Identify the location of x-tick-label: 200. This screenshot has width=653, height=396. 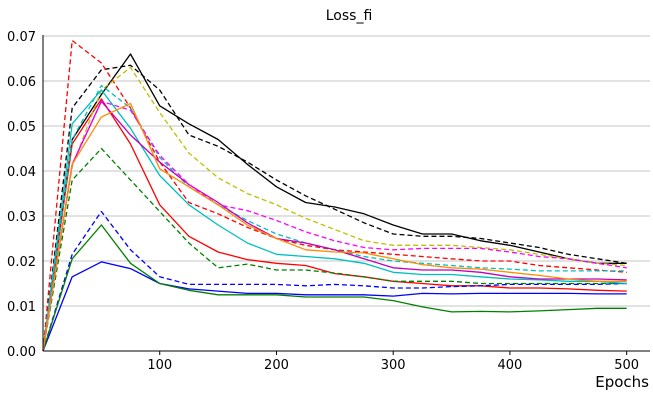
(276, 365).